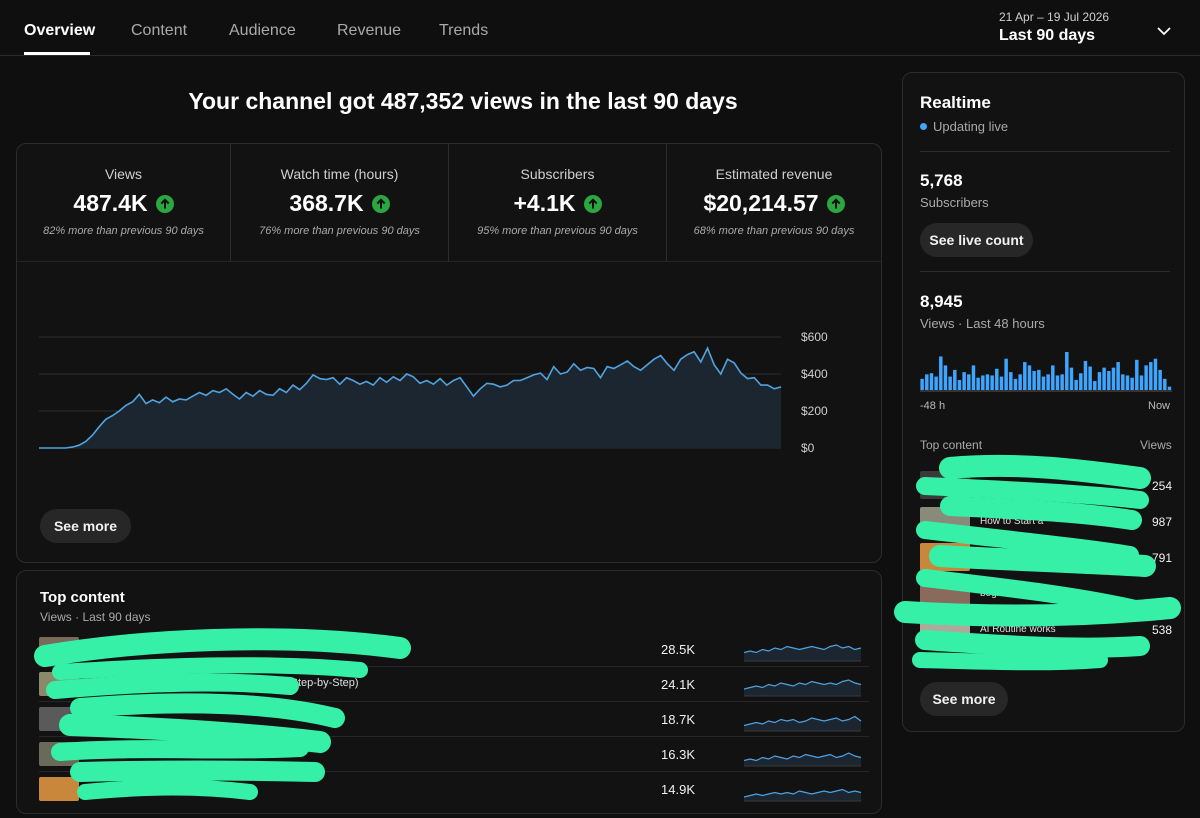 The image size is (1200, 818). I want to click on see-more-button: See more, so click(85, 526).